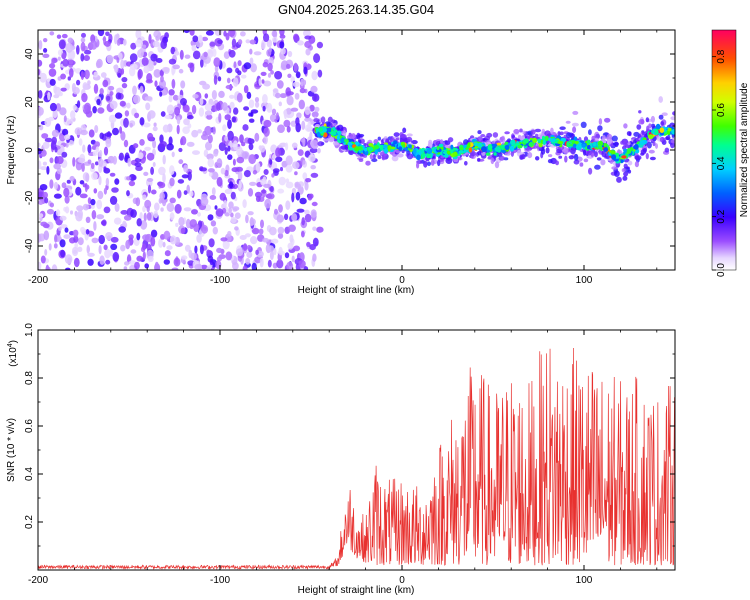  Describe the element at coordinates (220, 580) in the screenshot. I see `x-tick-label: -100` at that location.